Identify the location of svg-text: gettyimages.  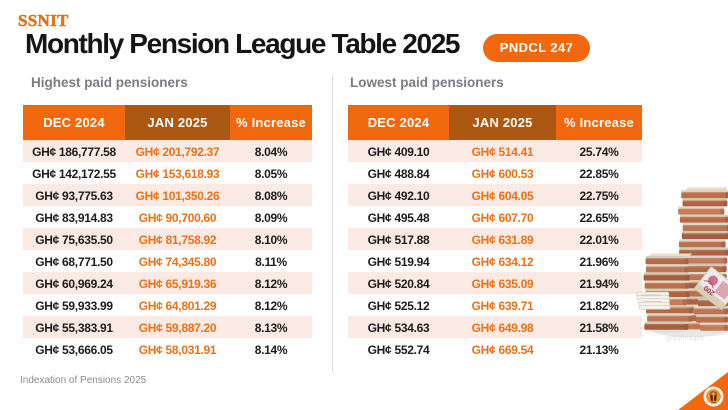
(685, 338).